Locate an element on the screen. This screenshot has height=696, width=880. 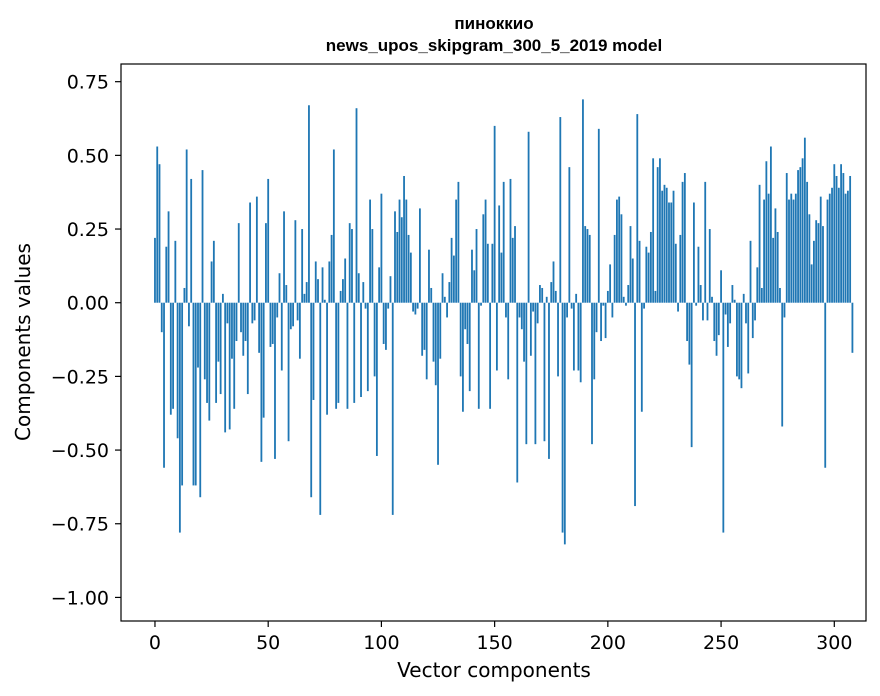
y-tick-label: 0.50 is located at coordinates (88, 156).